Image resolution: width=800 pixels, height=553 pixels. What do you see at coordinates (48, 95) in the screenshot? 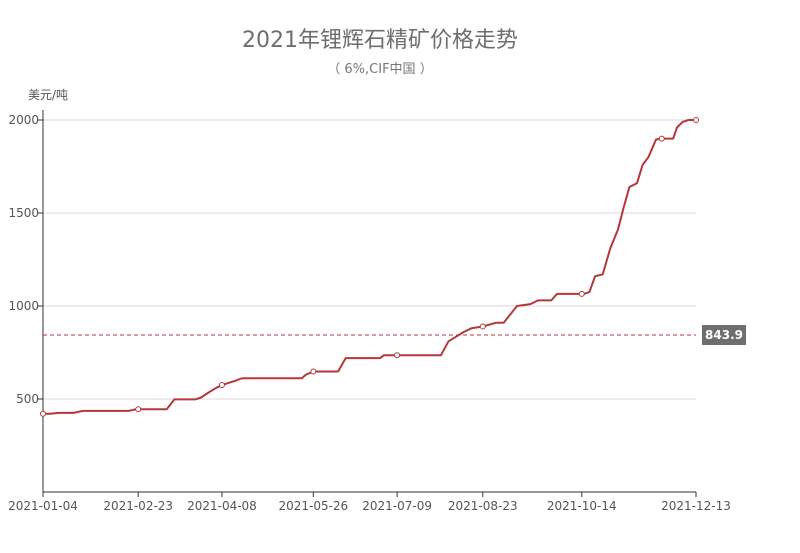
I see `y-axis-unit-label: 美元/吨` at bounding box center [48, 95].